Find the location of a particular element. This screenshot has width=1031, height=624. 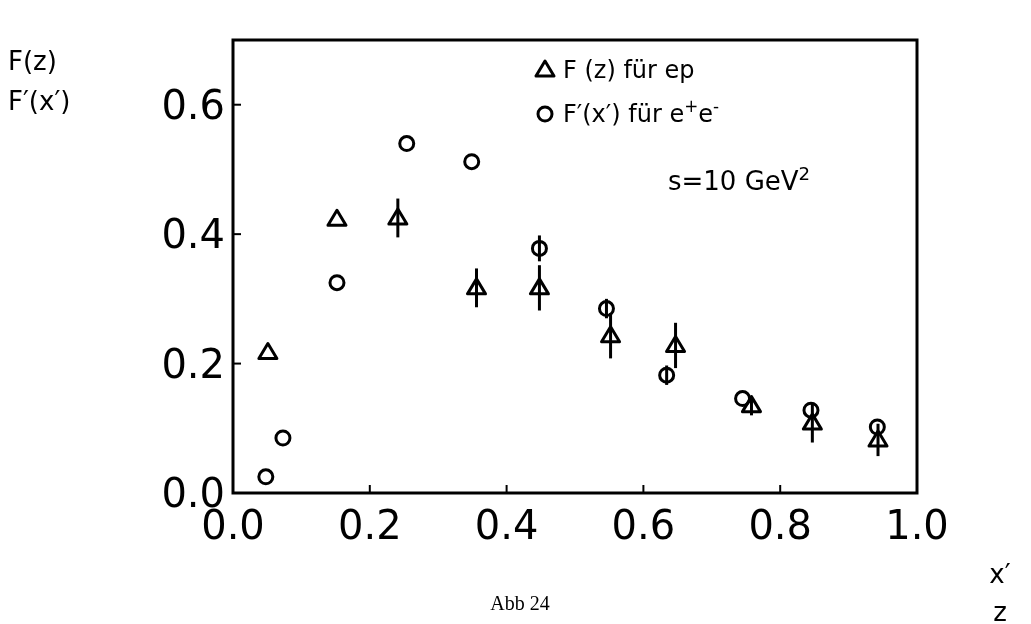

legend-label: F (z) für ep is located at coordinates (629, 70).